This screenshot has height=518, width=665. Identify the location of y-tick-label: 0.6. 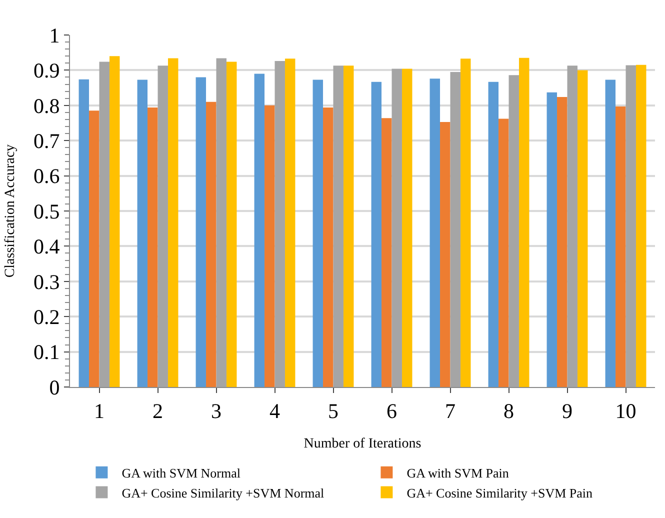
(47, 176).